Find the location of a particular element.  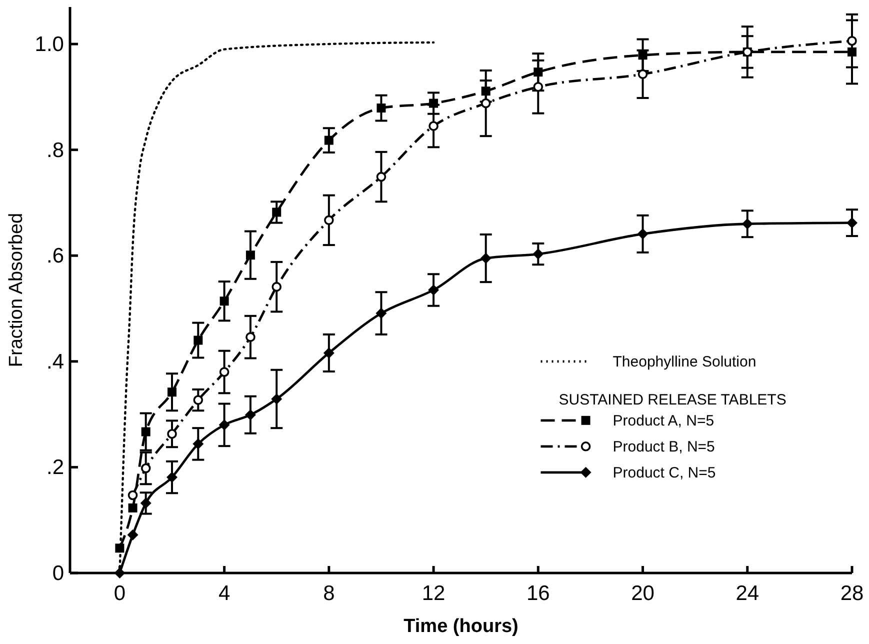

y-tick-label: 1.0 is located at coordinates (49, 44).